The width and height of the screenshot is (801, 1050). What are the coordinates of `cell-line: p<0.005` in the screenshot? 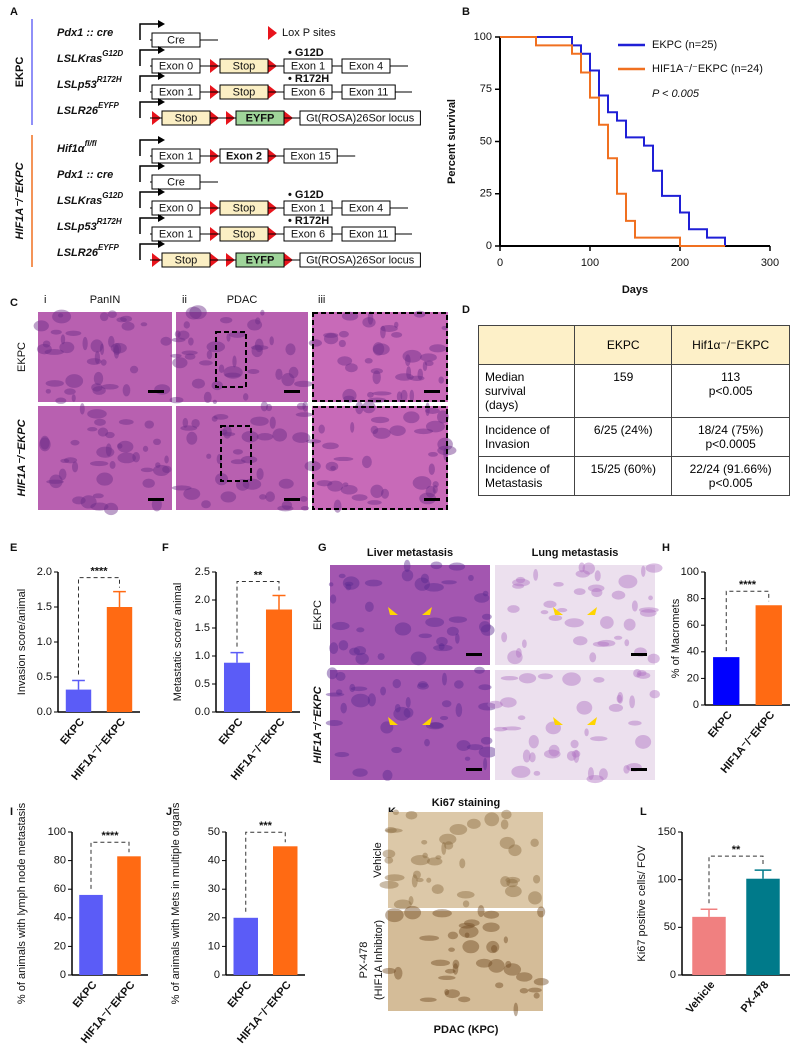 It's located at (730, 483).